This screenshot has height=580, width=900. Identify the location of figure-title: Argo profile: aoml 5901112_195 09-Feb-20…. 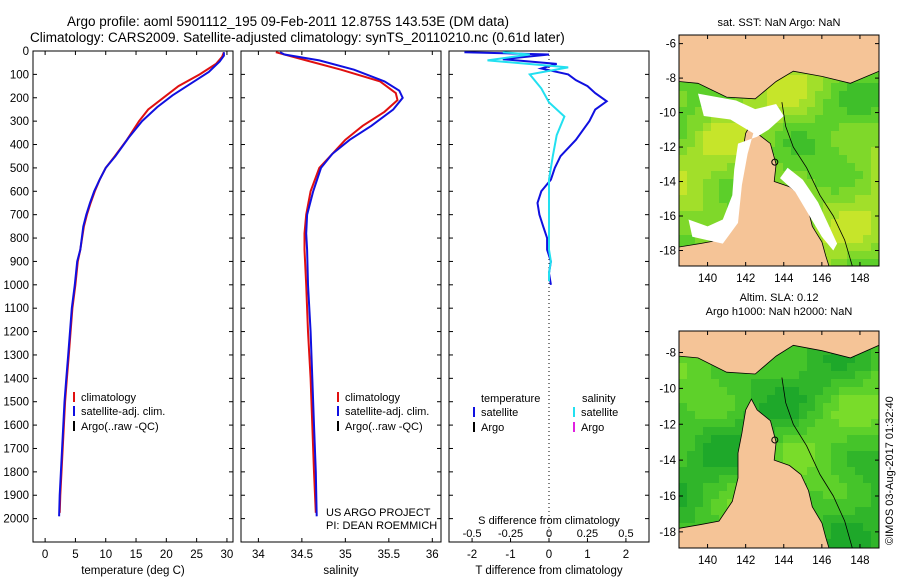
(288, 21).